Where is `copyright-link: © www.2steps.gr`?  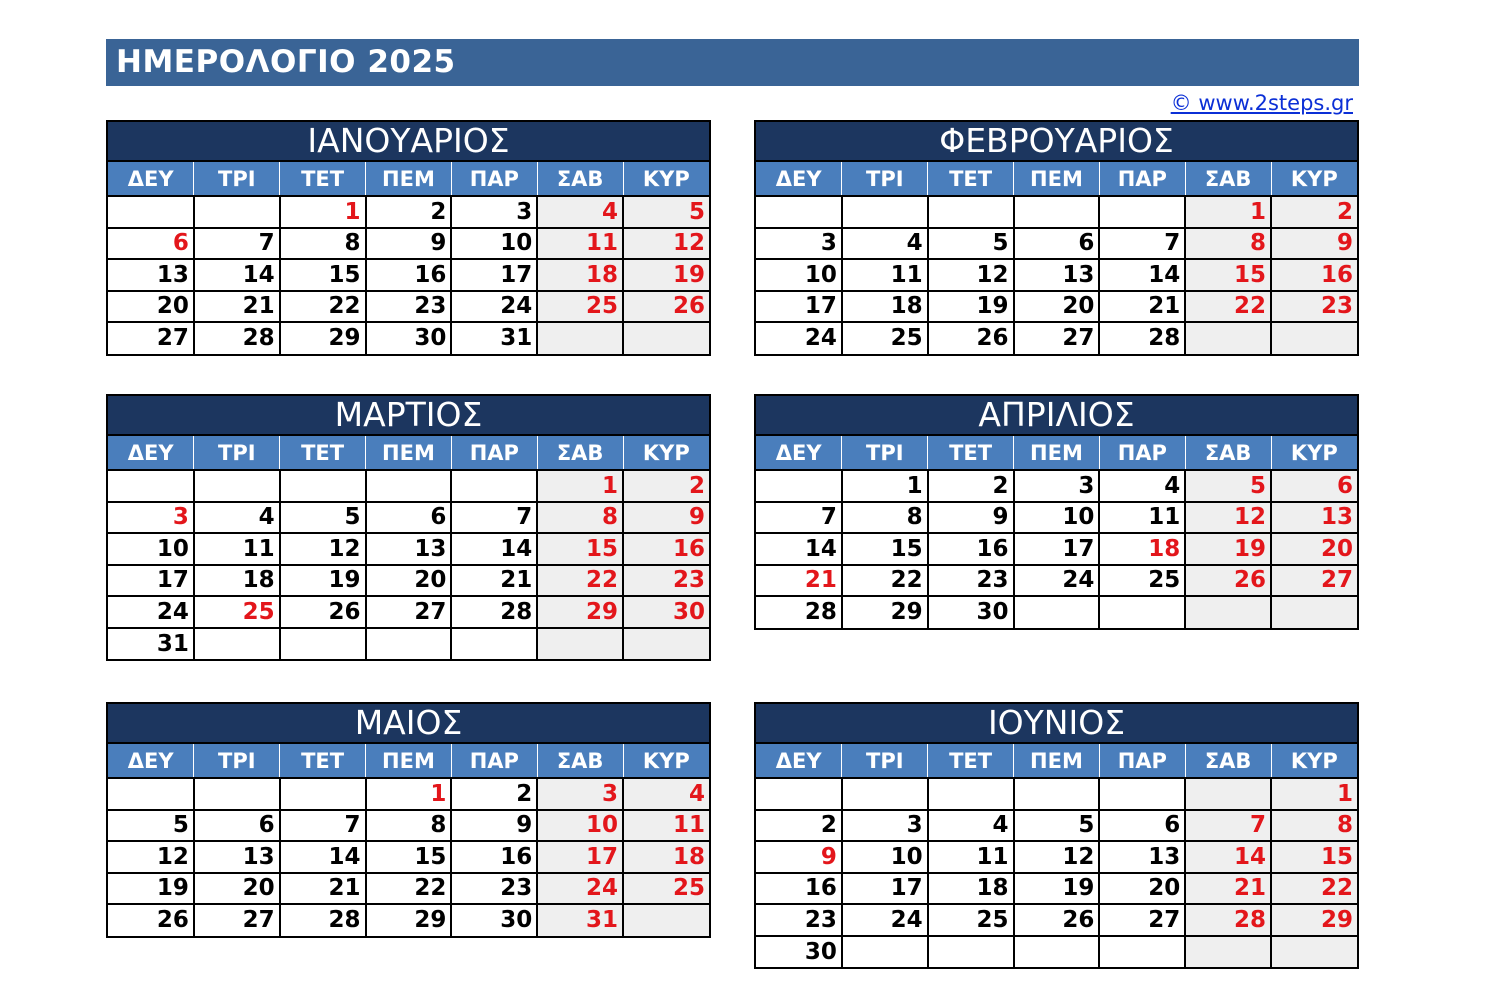 copyright-link: © www.2steps.gr is located at coordinates (1261, 103).